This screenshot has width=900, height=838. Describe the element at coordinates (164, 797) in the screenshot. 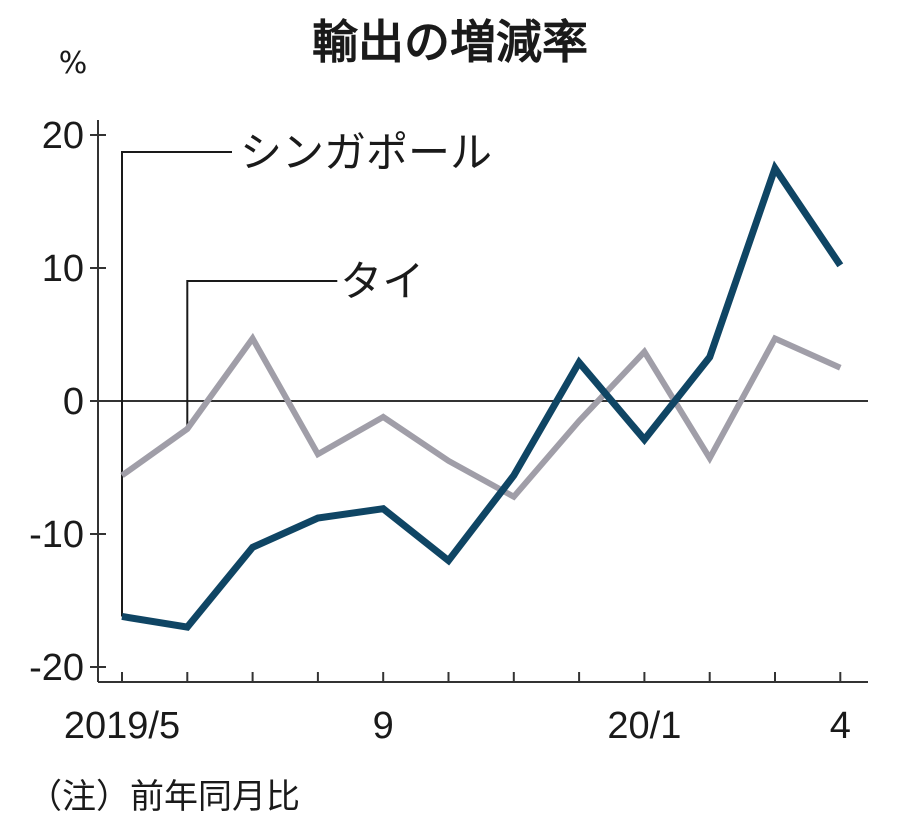

I see `footnote: （注）前年同月比` at that location.